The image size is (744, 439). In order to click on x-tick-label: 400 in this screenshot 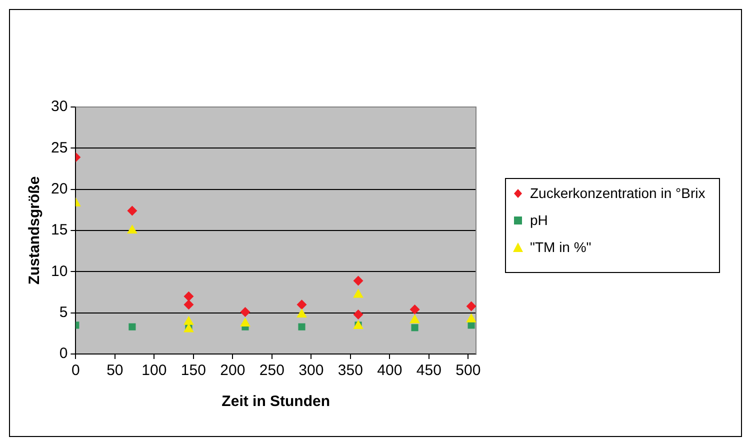, I will do `click(389, 371)`.